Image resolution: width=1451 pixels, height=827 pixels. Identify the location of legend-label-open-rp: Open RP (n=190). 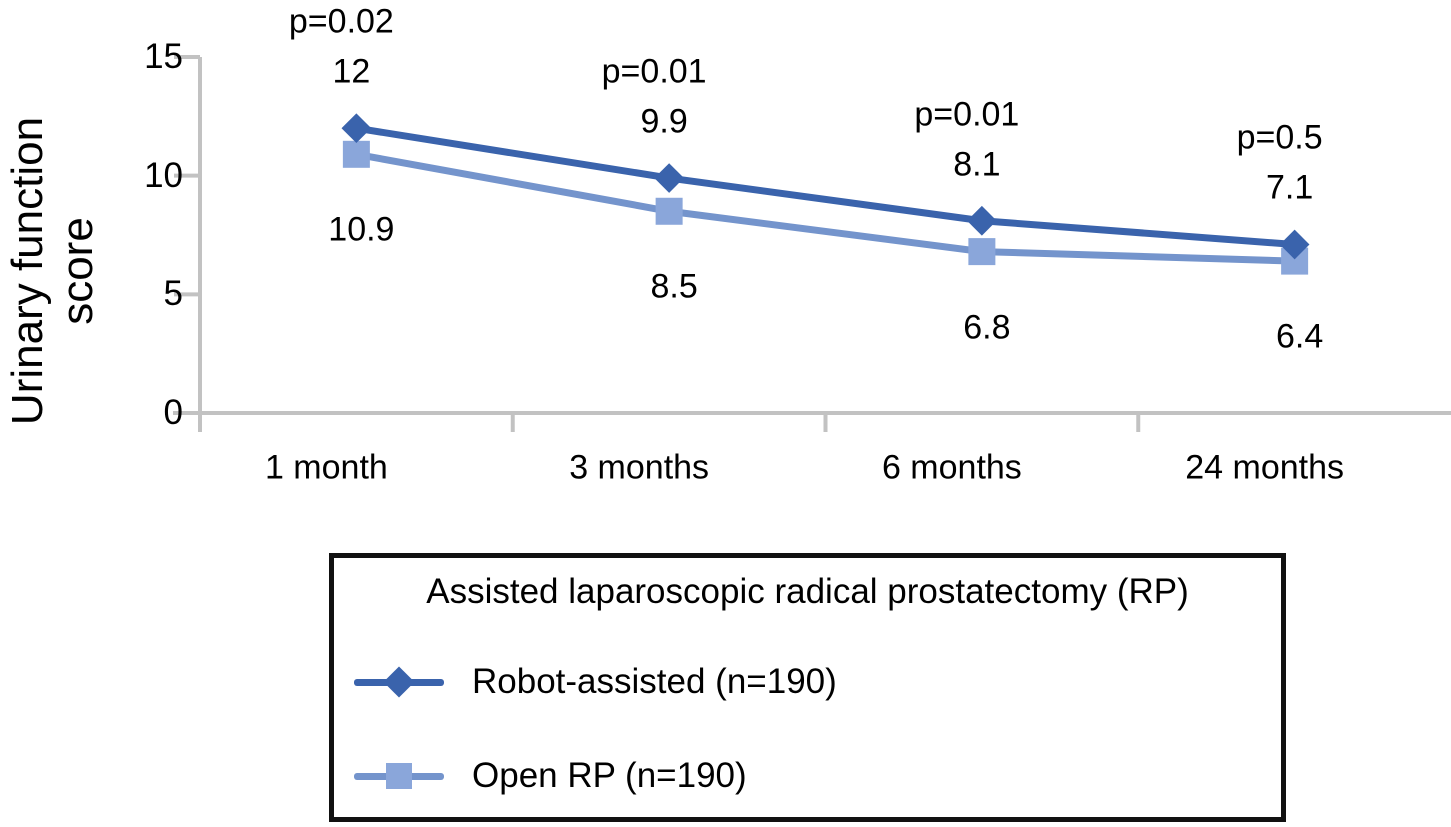
(609, 775).